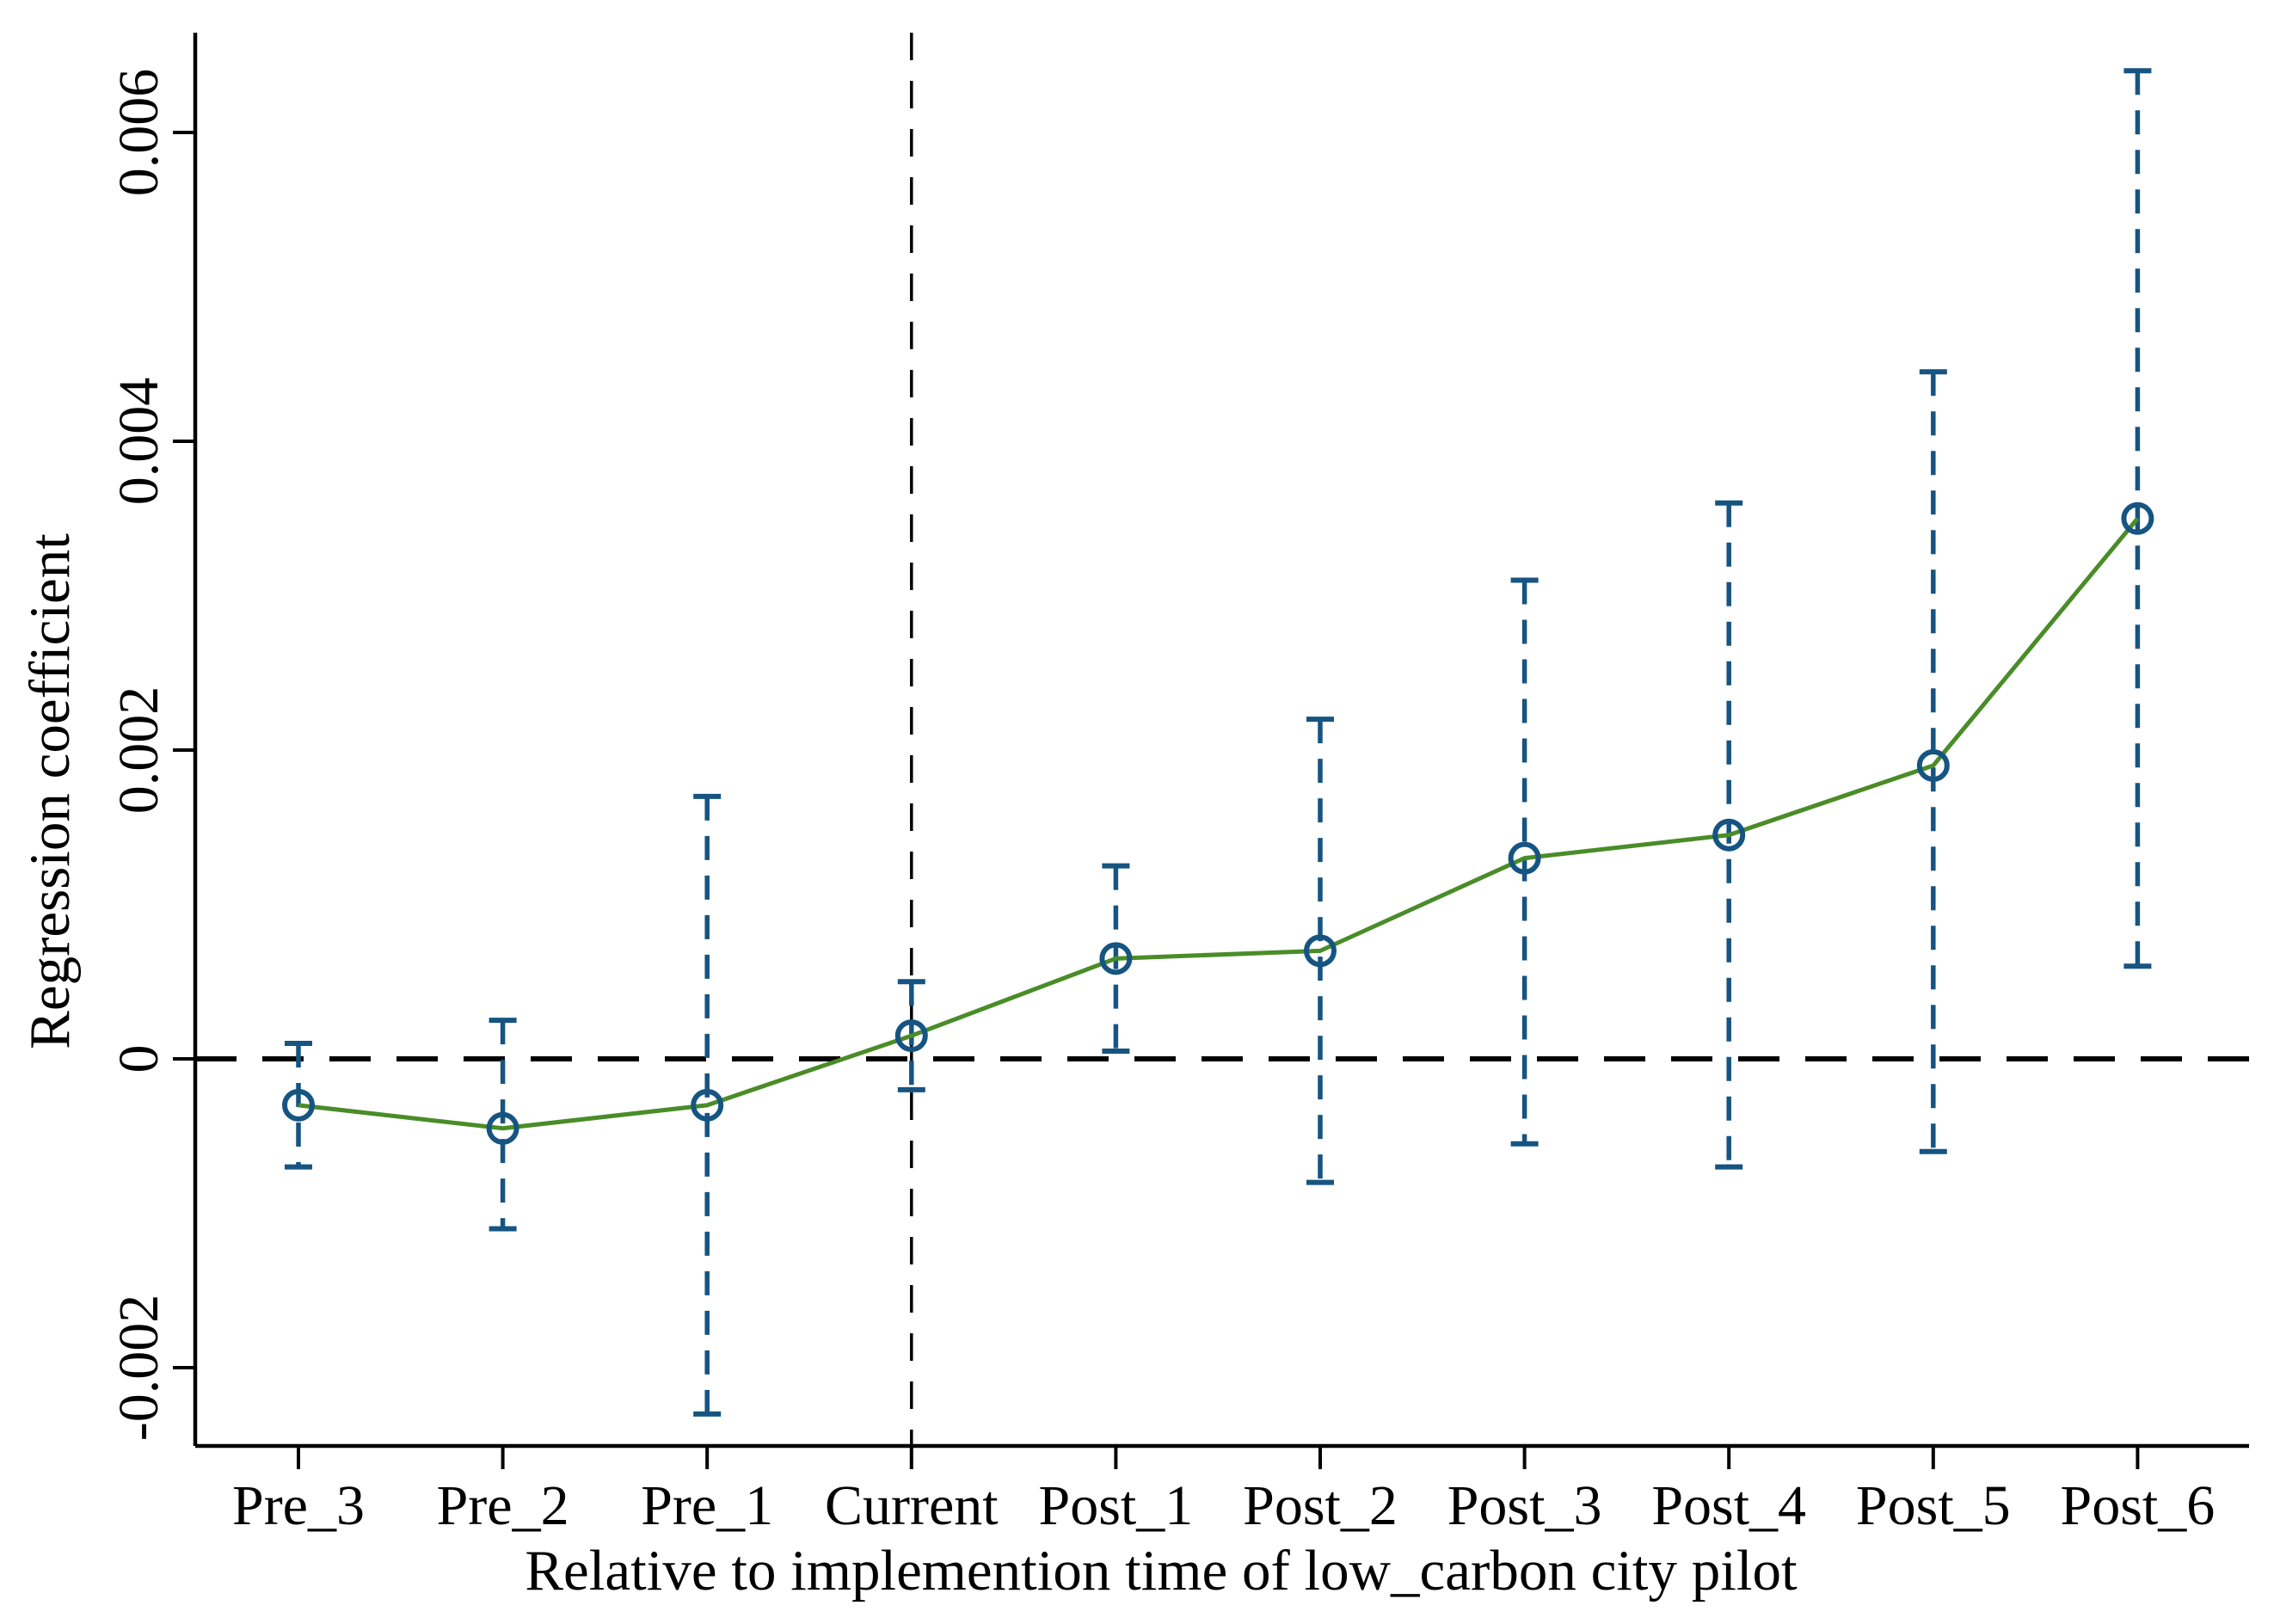  Describe the element at coordinates (50, 791) in the screenshot. I see `y-axis-title: Regression coefficient` at that location.